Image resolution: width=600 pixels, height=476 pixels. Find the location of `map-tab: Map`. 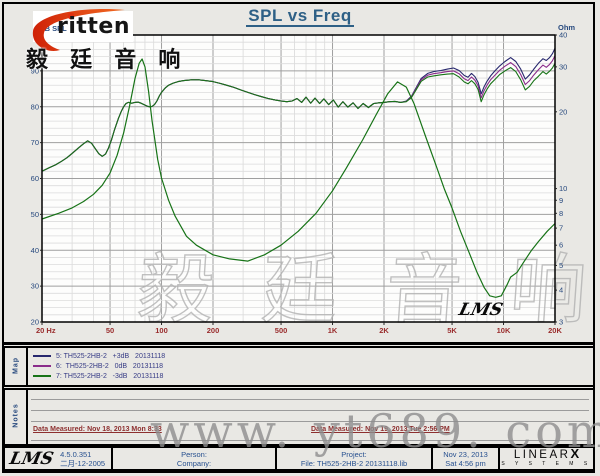

map-tab: Map is located at coordinates (16, 366).